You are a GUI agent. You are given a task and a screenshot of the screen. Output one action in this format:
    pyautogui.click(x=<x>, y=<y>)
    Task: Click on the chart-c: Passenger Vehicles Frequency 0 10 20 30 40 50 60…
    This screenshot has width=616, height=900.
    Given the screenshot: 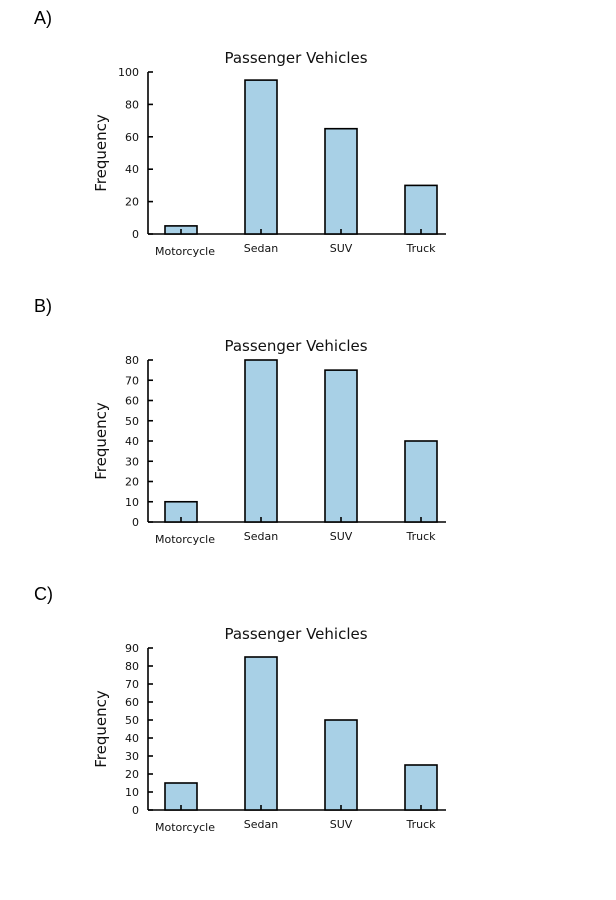 What is the action you would take?
    pyautogui.click(x=269, y=729)
    